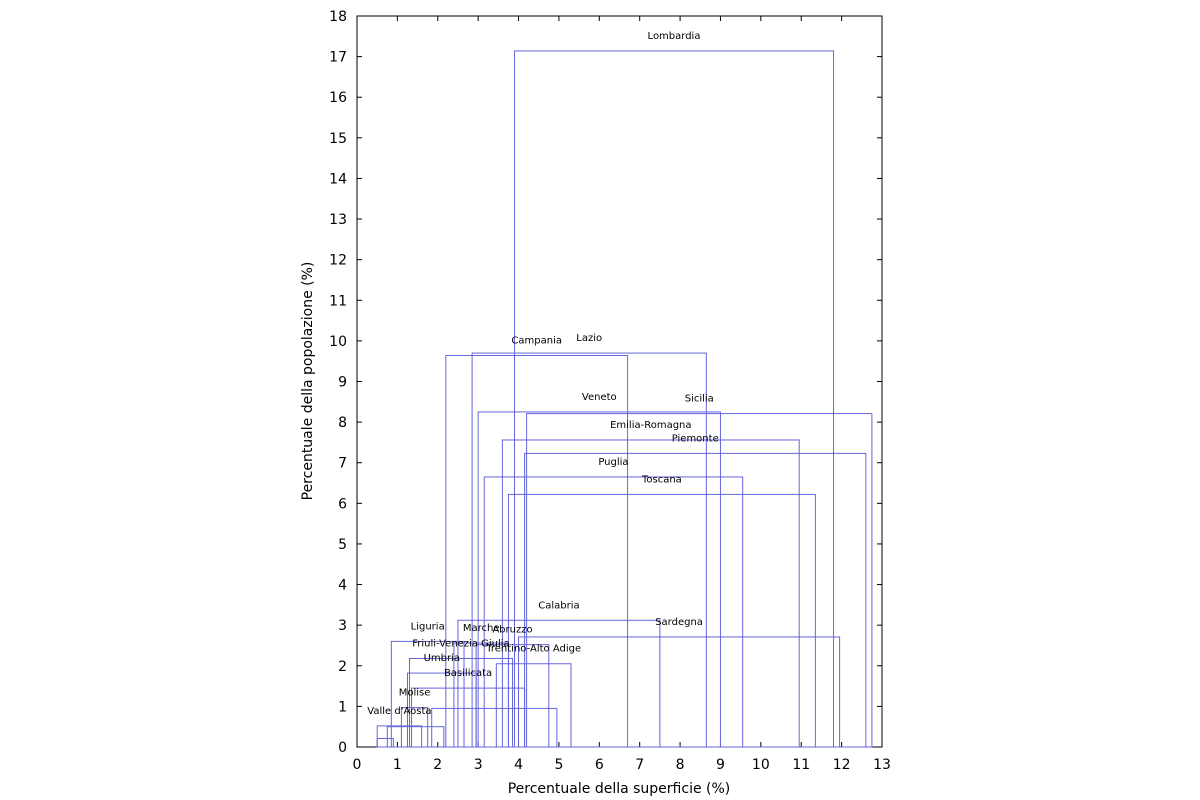  I want to click on y-tick-label: 8, so click(342, 423).